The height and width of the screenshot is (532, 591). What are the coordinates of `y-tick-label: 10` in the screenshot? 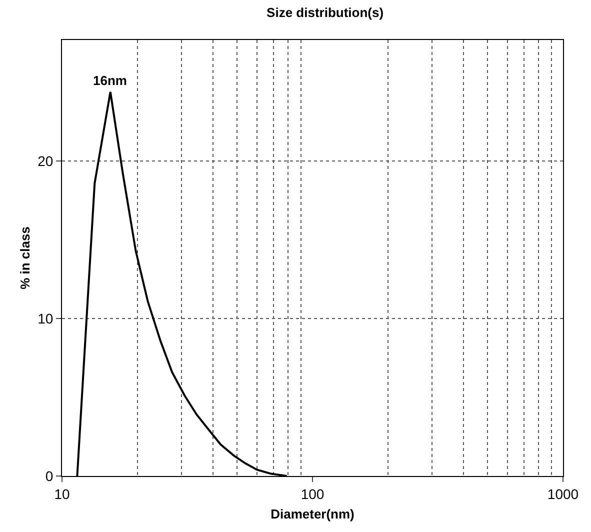 It's located at (46, 318).